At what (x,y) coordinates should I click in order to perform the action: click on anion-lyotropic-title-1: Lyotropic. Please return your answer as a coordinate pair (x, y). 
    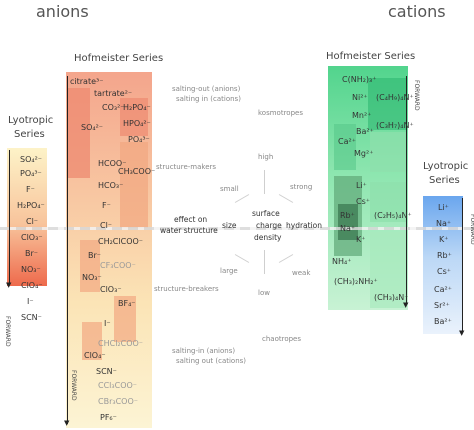
    Looking at the image, I should click on (31, 120).